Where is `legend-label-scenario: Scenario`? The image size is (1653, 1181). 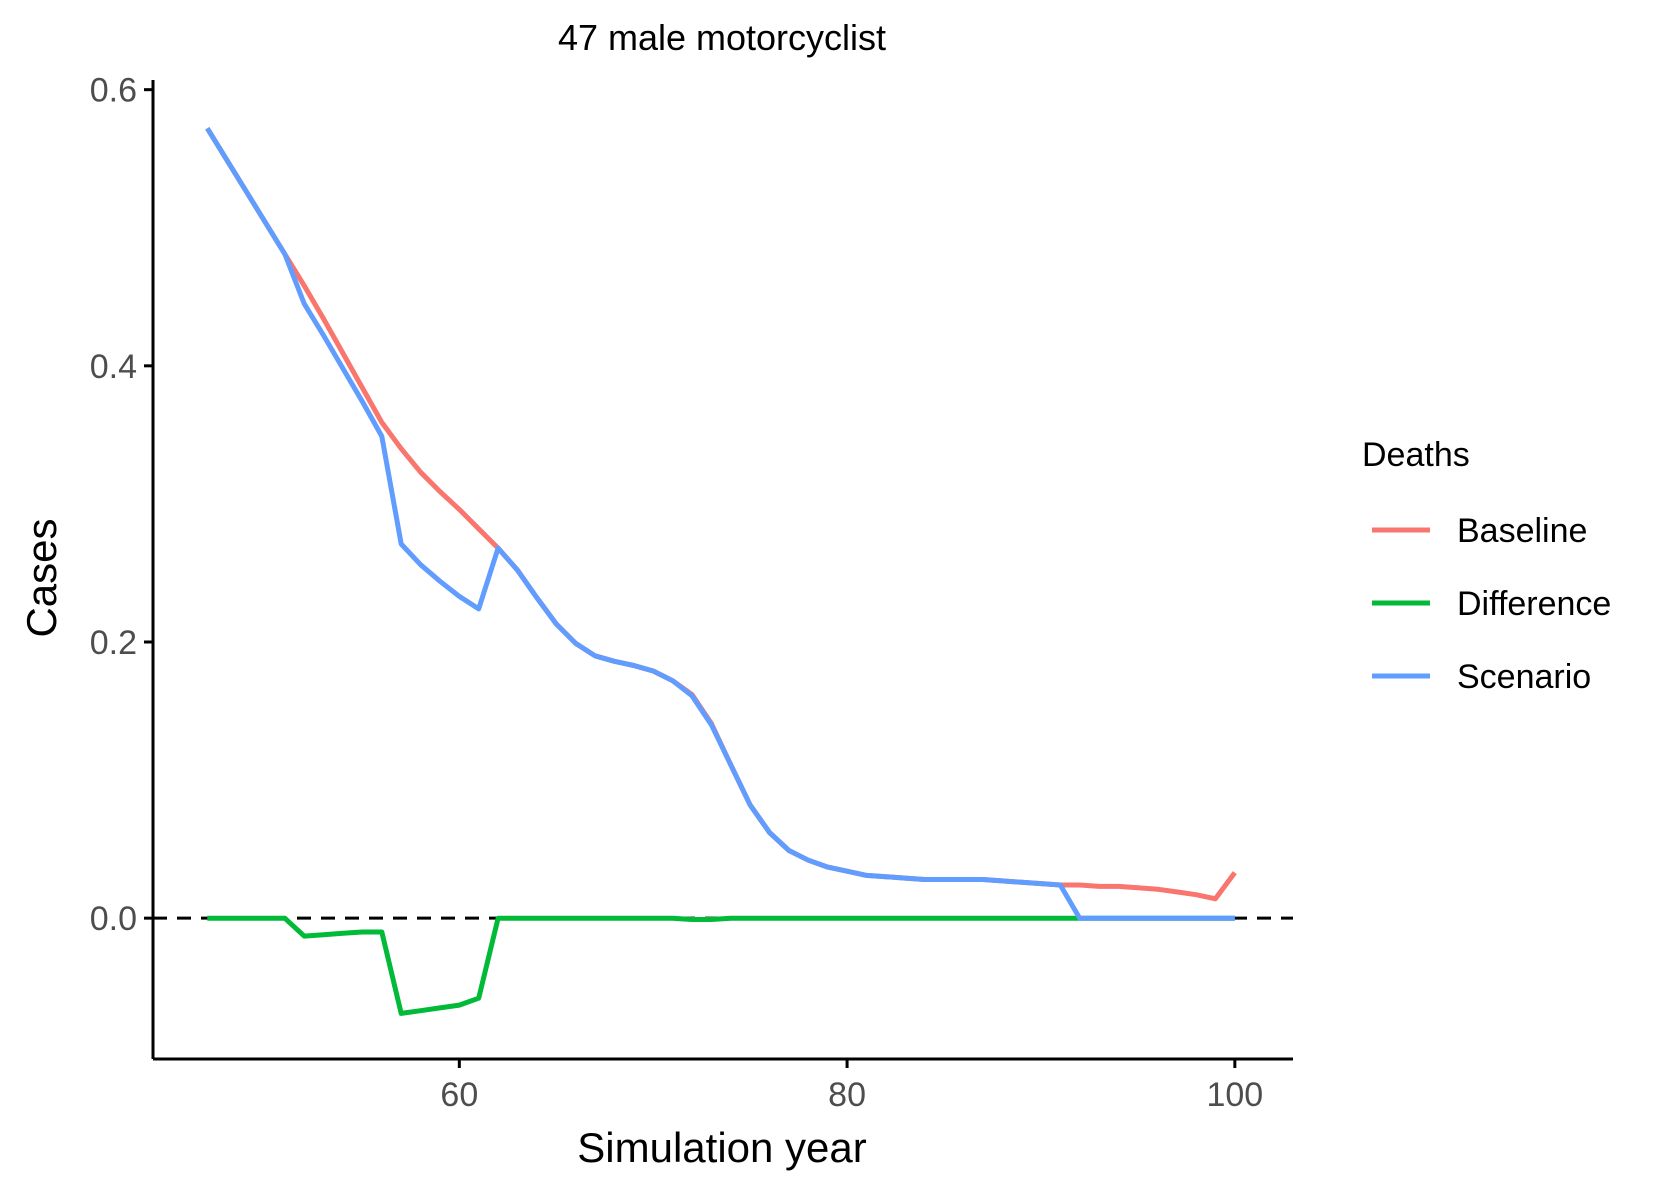 legend-label-scenario: Scenario is located at coordinates (1524, 677).